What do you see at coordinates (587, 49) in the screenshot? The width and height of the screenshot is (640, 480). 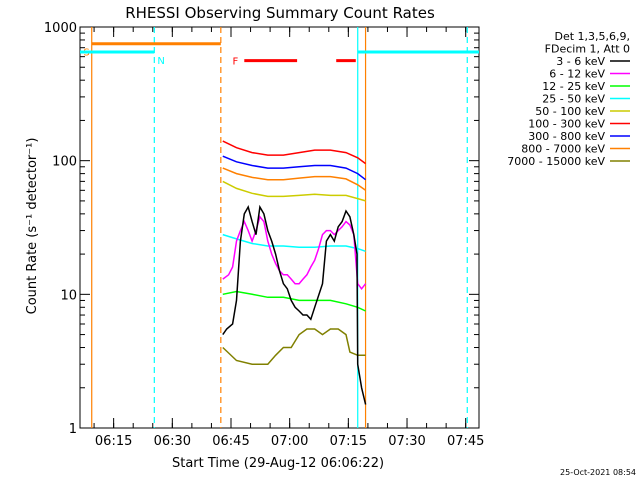 I see `legend-header: FDecim 1, Att 0` at bounding box center [587, 49].